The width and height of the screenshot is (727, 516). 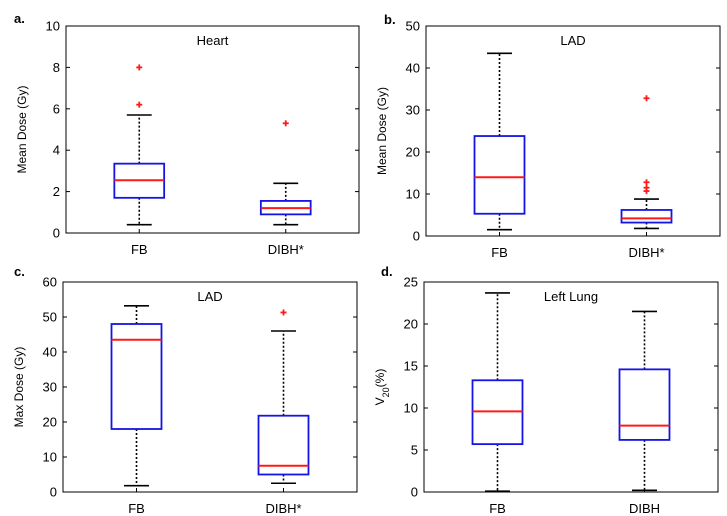 I want to click on panel-title: Heart, so click(x=213, y=40).